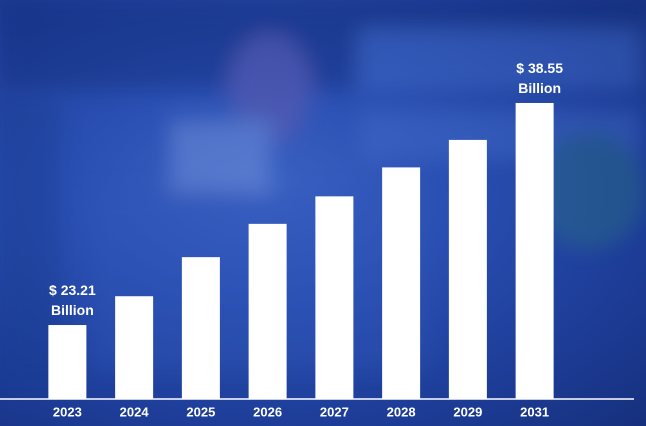 This screenshot has height=426, width=646. I want to click on x-tick-label: 2026, so click(267, 411).